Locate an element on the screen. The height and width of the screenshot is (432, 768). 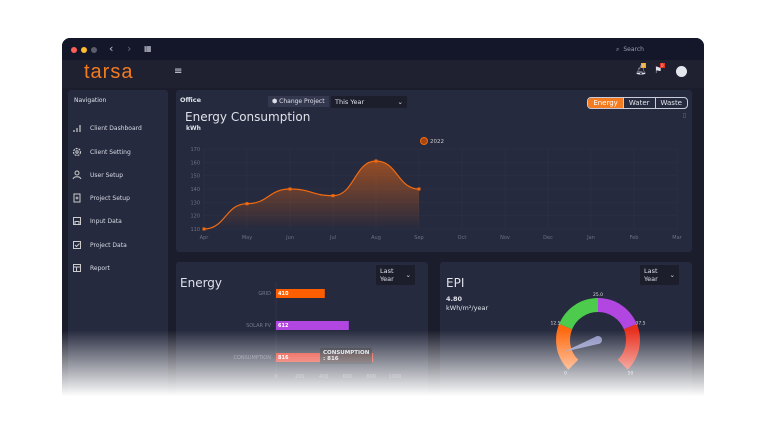
tooltip-value: : 816 is located at coordinates (331, 359).